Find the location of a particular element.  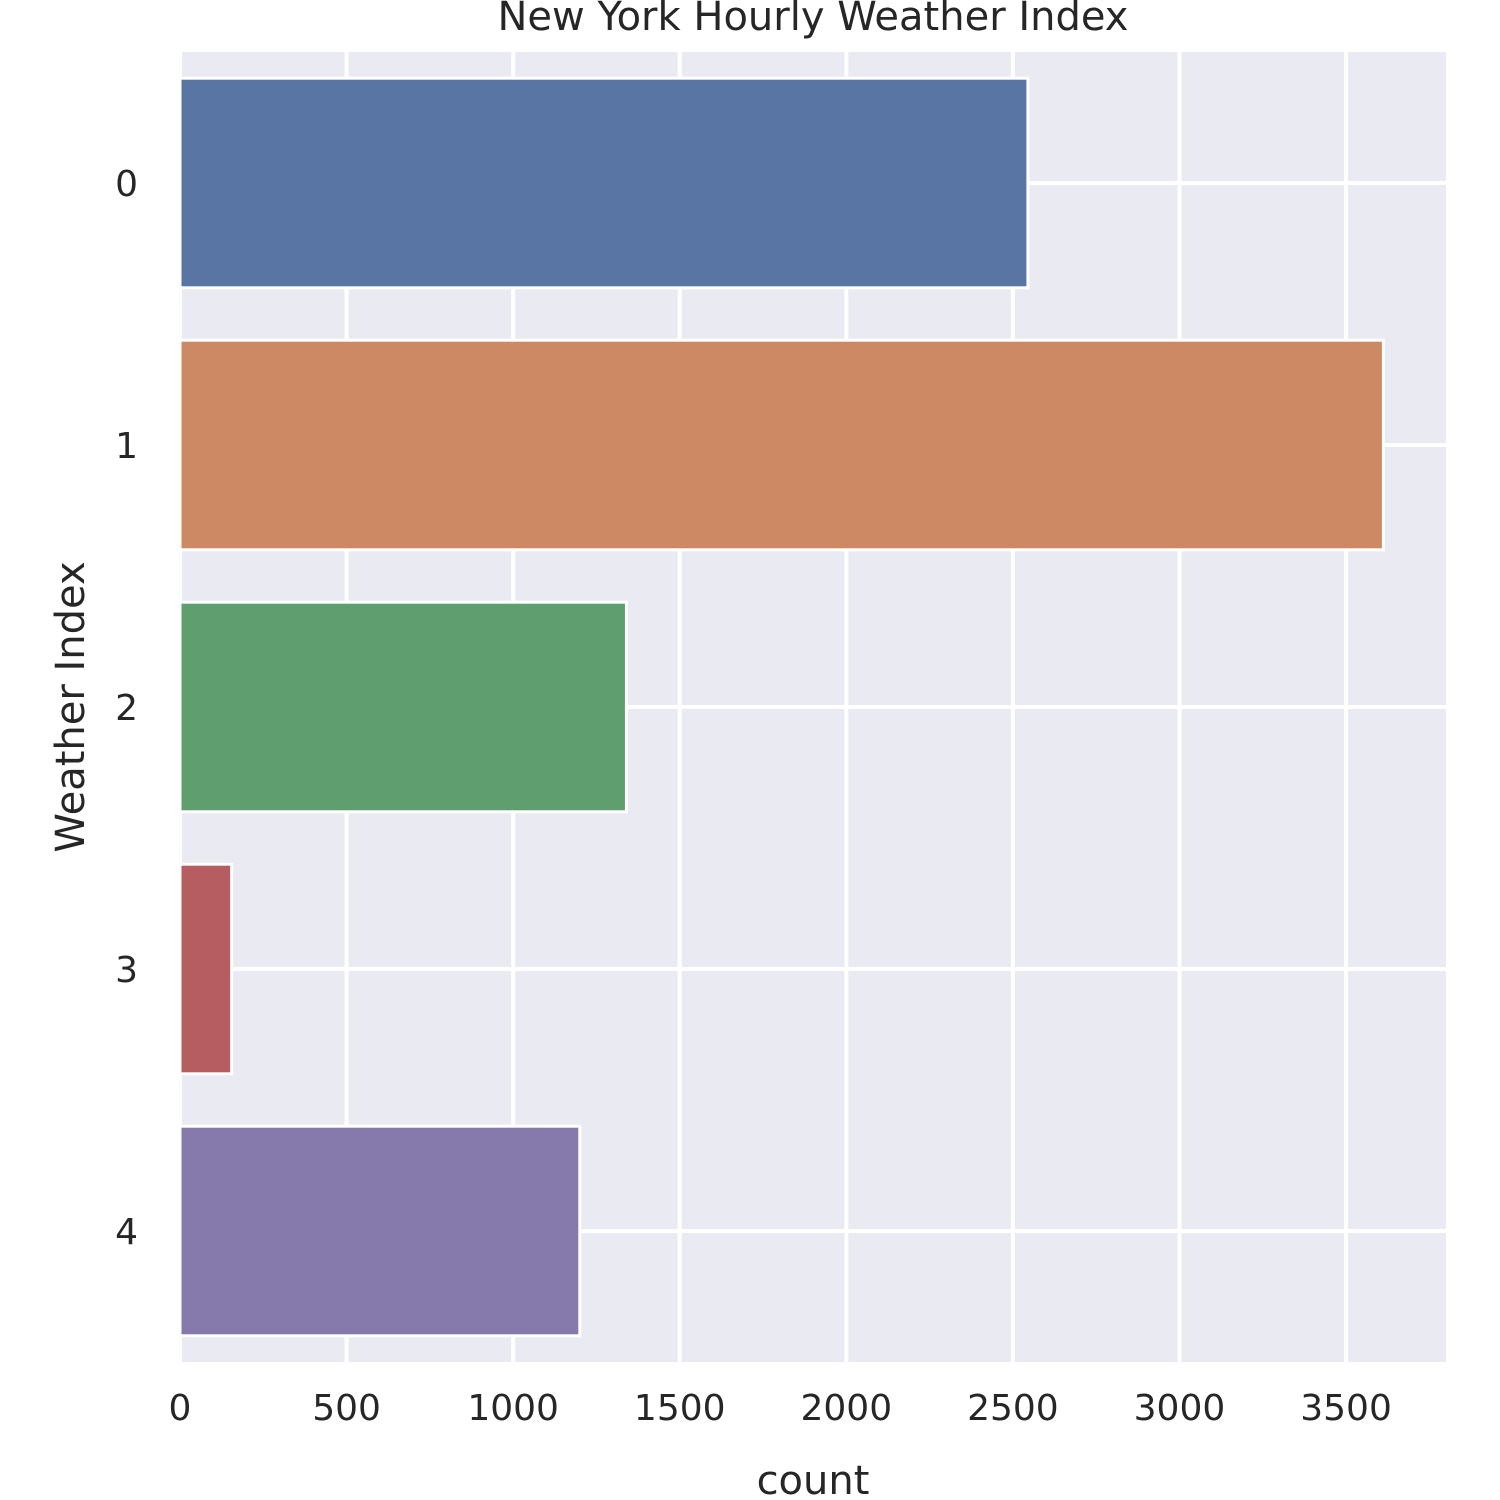

chart-title: New York Hourly Weather Index is located at coordinates (813, 20).